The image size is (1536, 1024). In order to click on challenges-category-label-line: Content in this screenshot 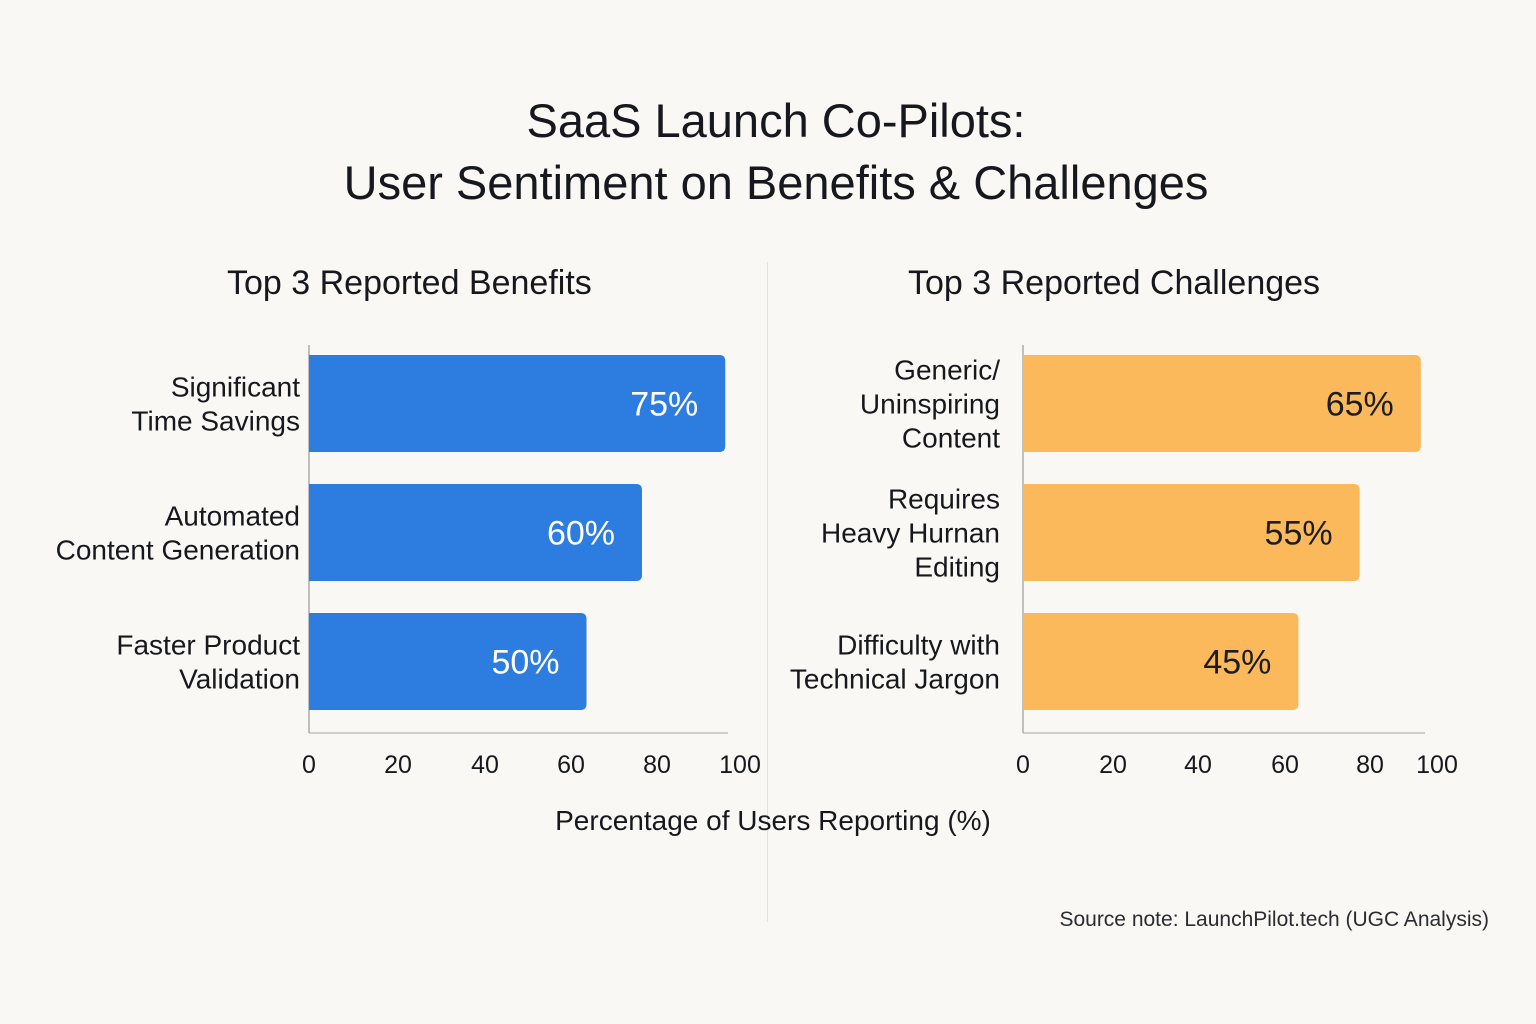, I will do `click(951, 438)`.